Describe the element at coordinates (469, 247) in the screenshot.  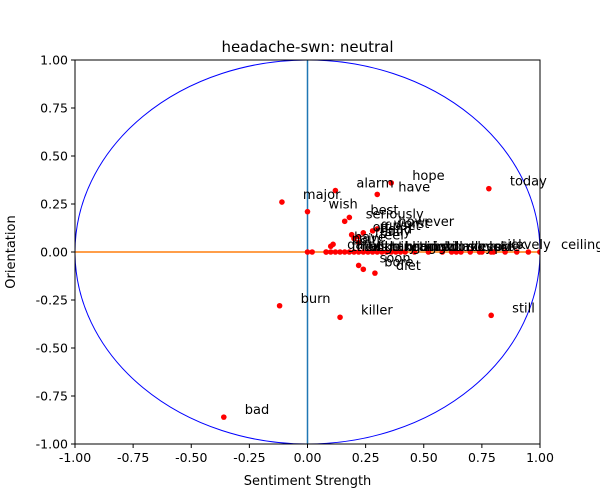
I see `axis-word-label-15: back` at that location.